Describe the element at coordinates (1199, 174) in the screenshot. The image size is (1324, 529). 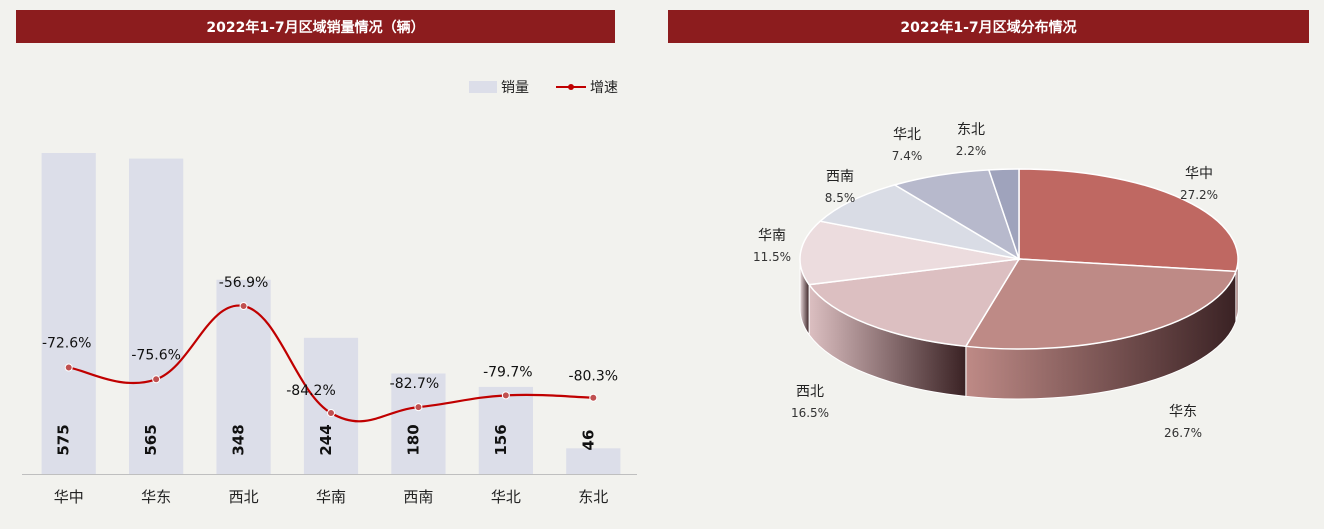
I see `pie-label-0: 华中` at that location.